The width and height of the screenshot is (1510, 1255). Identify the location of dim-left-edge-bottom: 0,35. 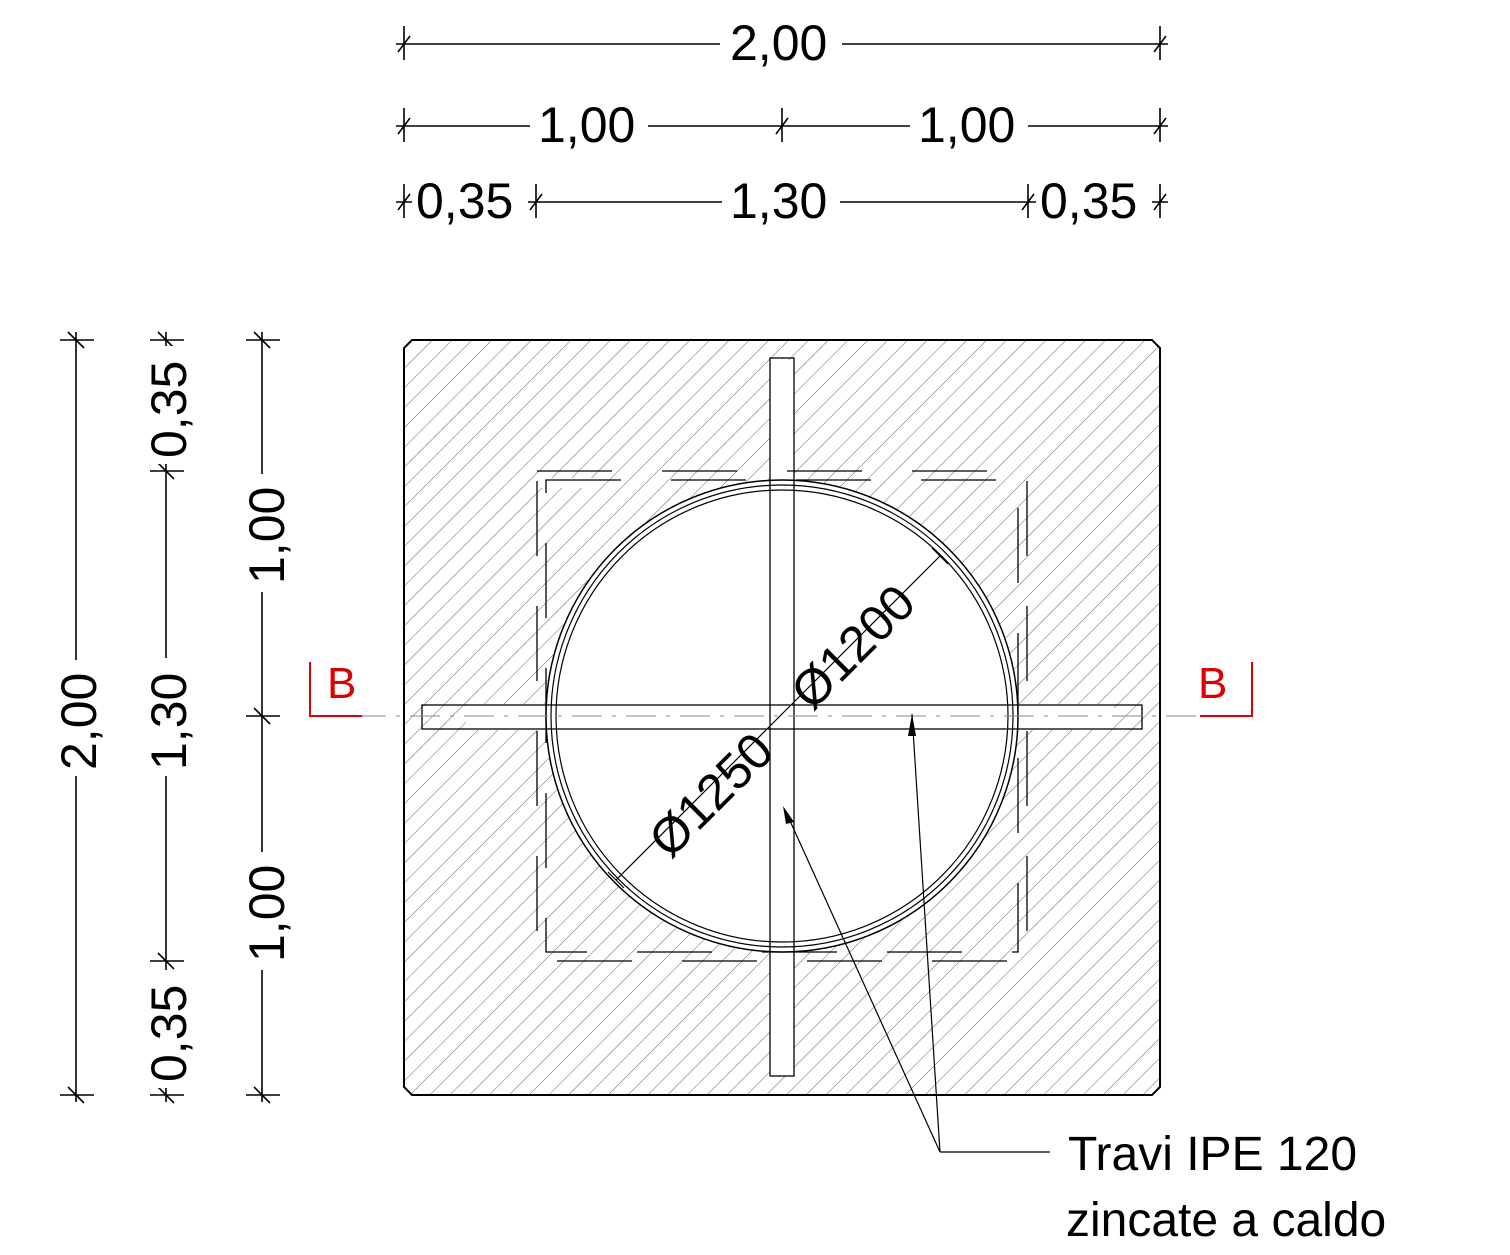
(169, 1033).